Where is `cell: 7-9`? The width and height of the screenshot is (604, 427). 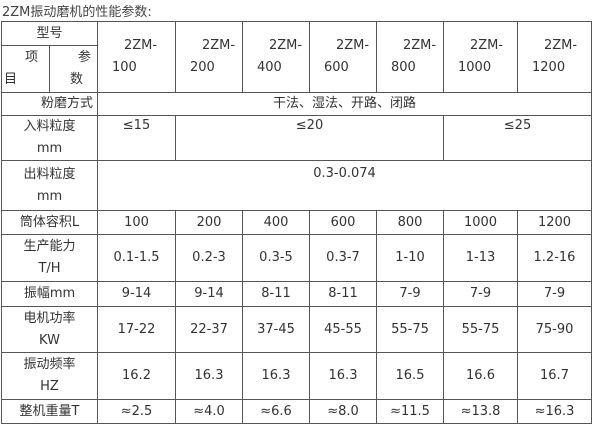 cell: 7-9 is located at coordinates (410, 294).